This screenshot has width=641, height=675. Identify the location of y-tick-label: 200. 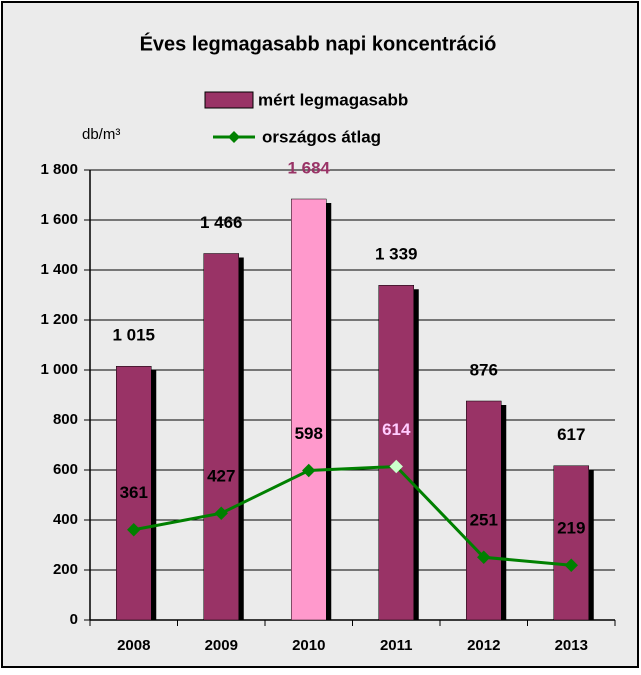
(65, 569).